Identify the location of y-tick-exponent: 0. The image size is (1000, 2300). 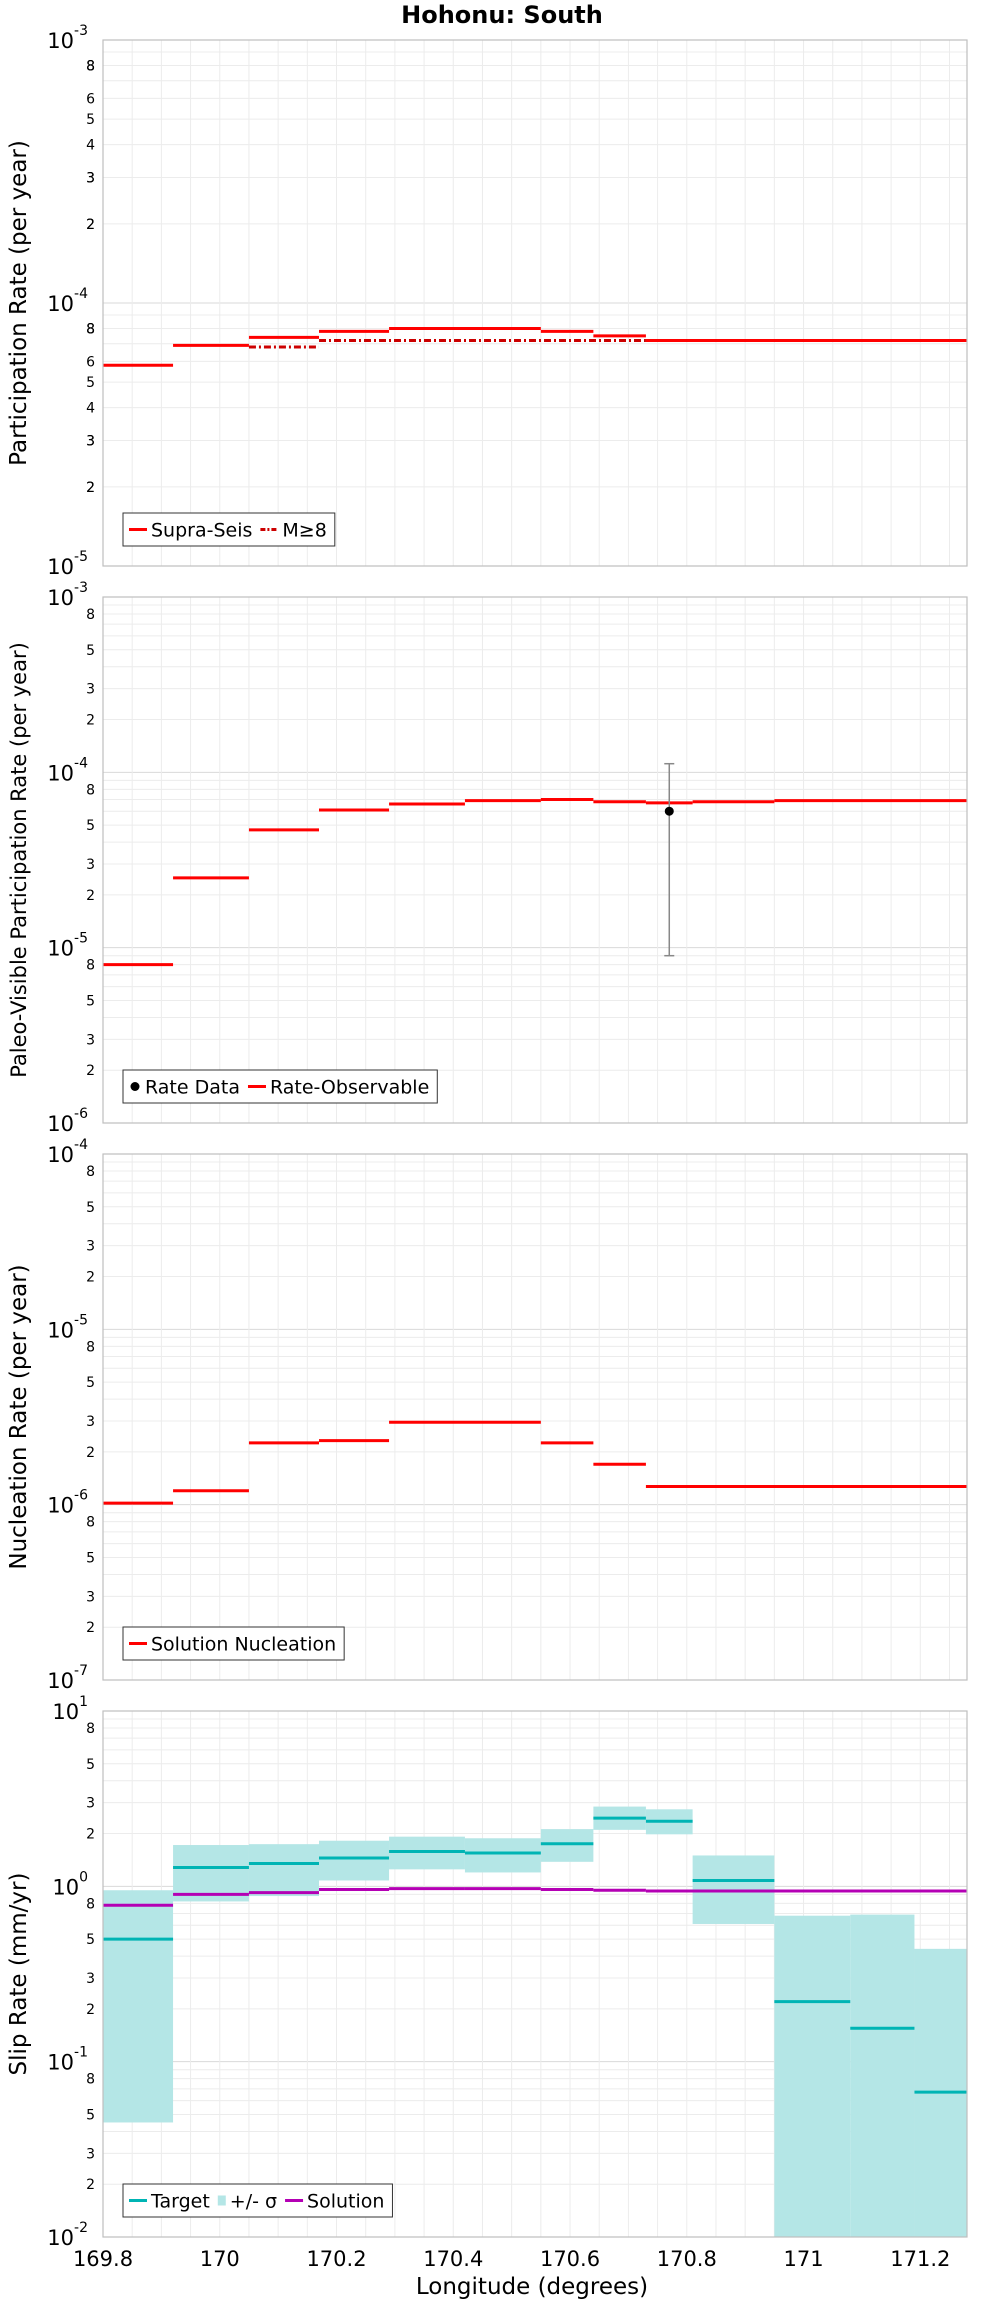
(83, 1877).